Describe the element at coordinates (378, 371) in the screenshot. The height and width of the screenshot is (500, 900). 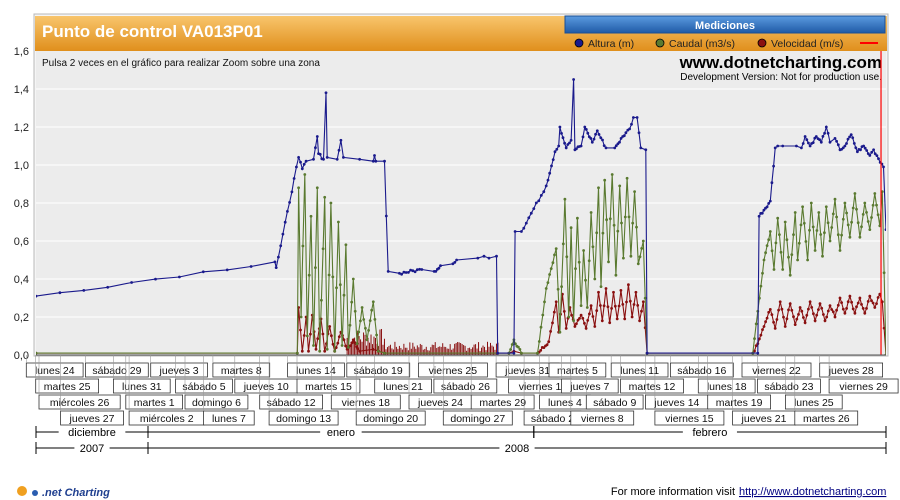
I see `day-label: sábado 19` at that location.